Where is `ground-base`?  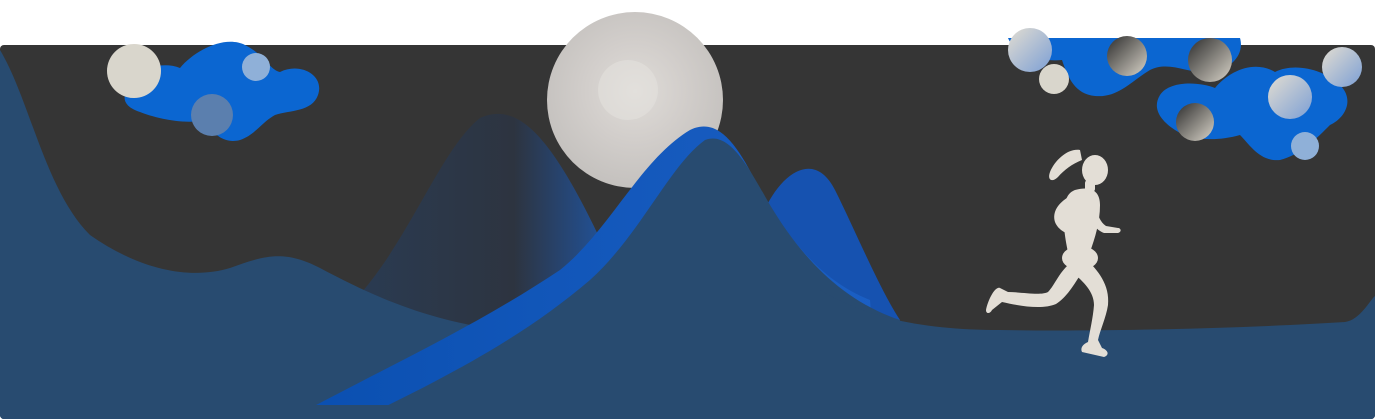
ground-base is located at coordinates (687, 412).